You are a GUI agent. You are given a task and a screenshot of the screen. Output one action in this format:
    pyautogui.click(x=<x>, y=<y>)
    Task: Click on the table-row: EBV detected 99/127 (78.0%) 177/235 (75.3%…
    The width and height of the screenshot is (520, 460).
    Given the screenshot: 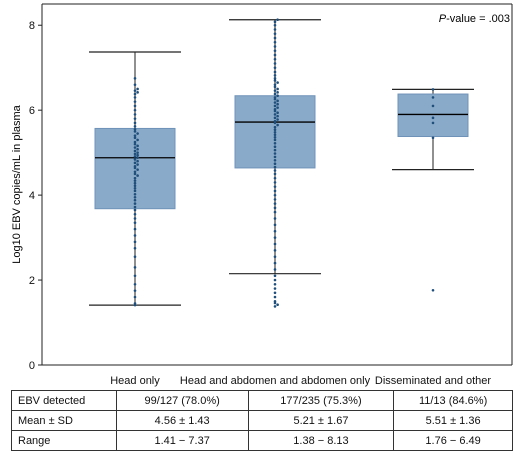 What is the action you would take?
    pyautogui.click(x=262, y=400)
    